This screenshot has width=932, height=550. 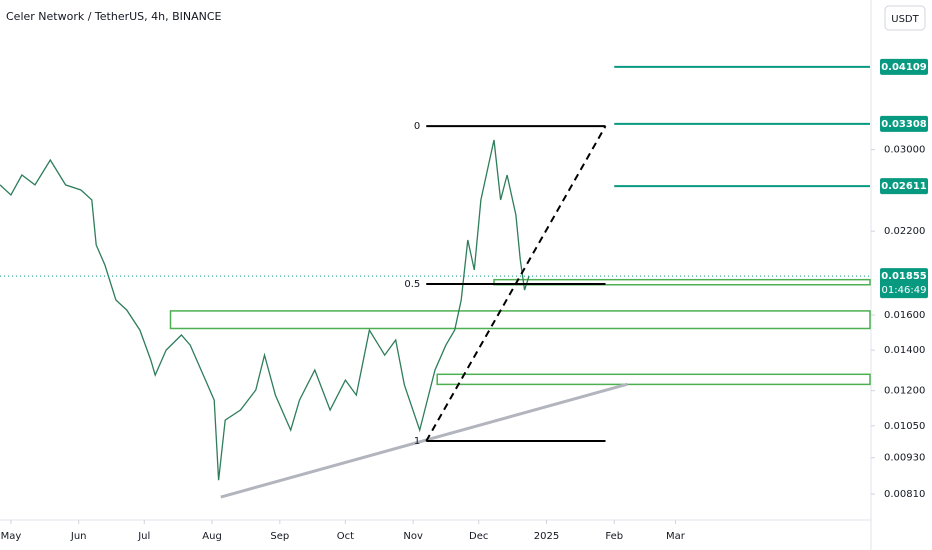 I want to click on x-tick-label: Jun, so click(x=78, y=536).